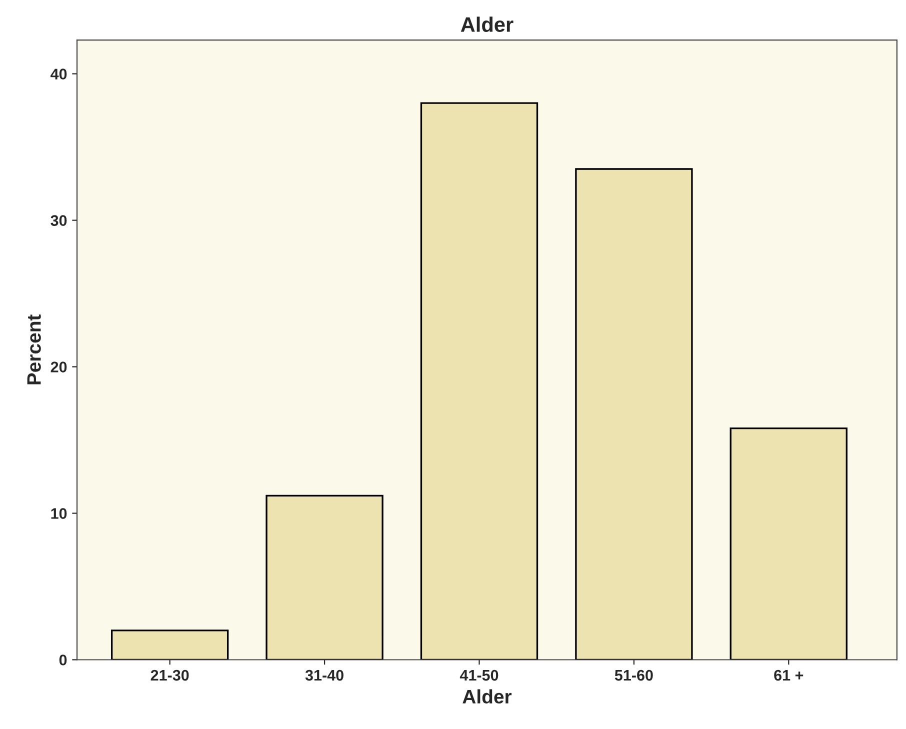  Describe the element at coordinates (479, 675) in the screenshot. I see `x-tick-label: 41-50` at that location.